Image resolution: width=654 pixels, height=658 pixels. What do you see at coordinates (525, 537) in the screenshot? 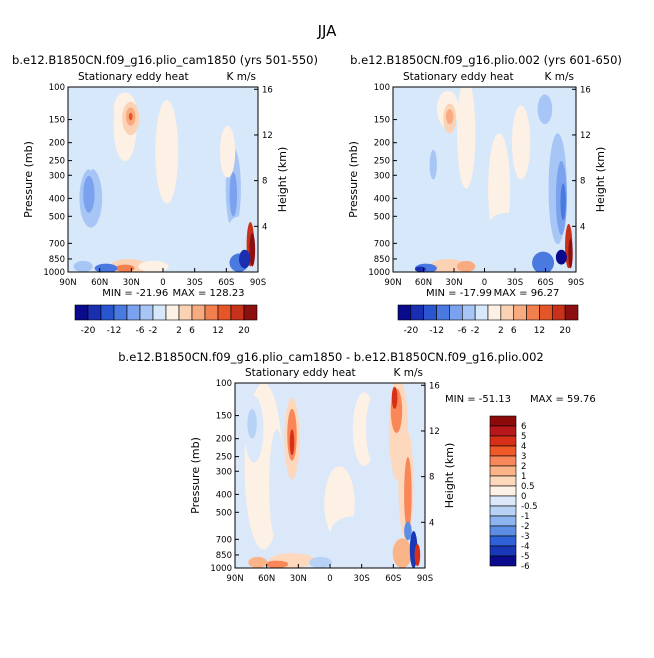
I see `colorbar-label: -3` at bounding box center [525, 537].